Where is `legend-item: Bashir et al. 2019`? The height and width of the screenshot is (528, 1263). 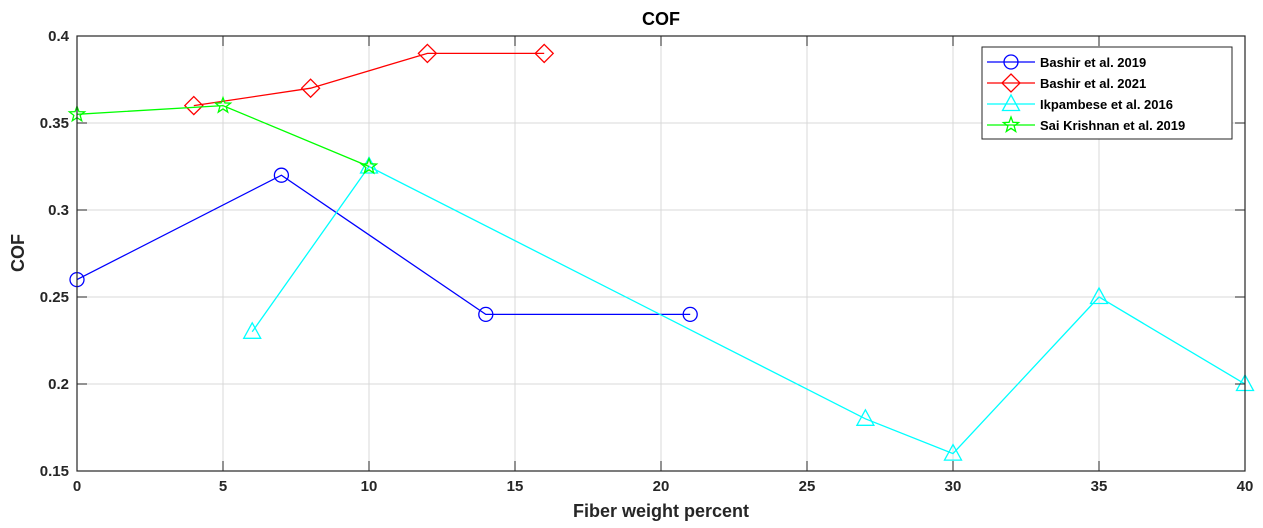
legend-item: Bashir et al. 2019 is located at coordinates (1066, 62).